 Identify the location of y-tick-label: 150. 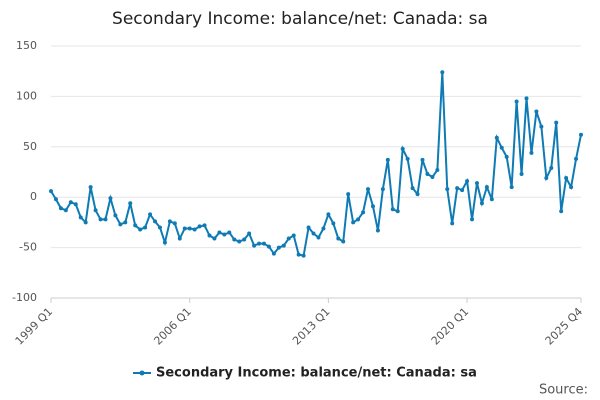
(26, 45).